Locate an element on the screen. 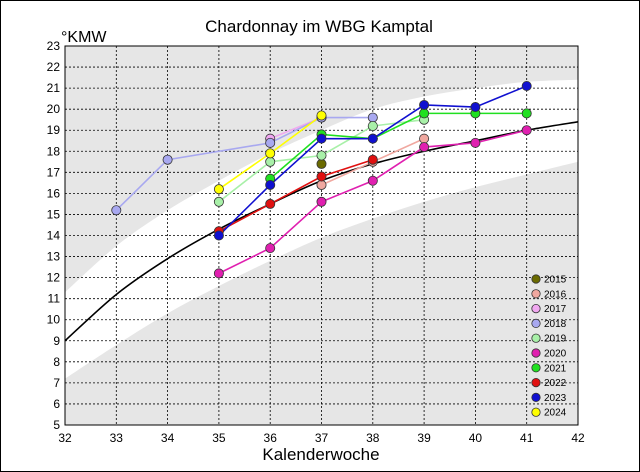 The height and width of the screenshot is (472, 640). y-tick-label: 22 is located at coordinates (54, 67).